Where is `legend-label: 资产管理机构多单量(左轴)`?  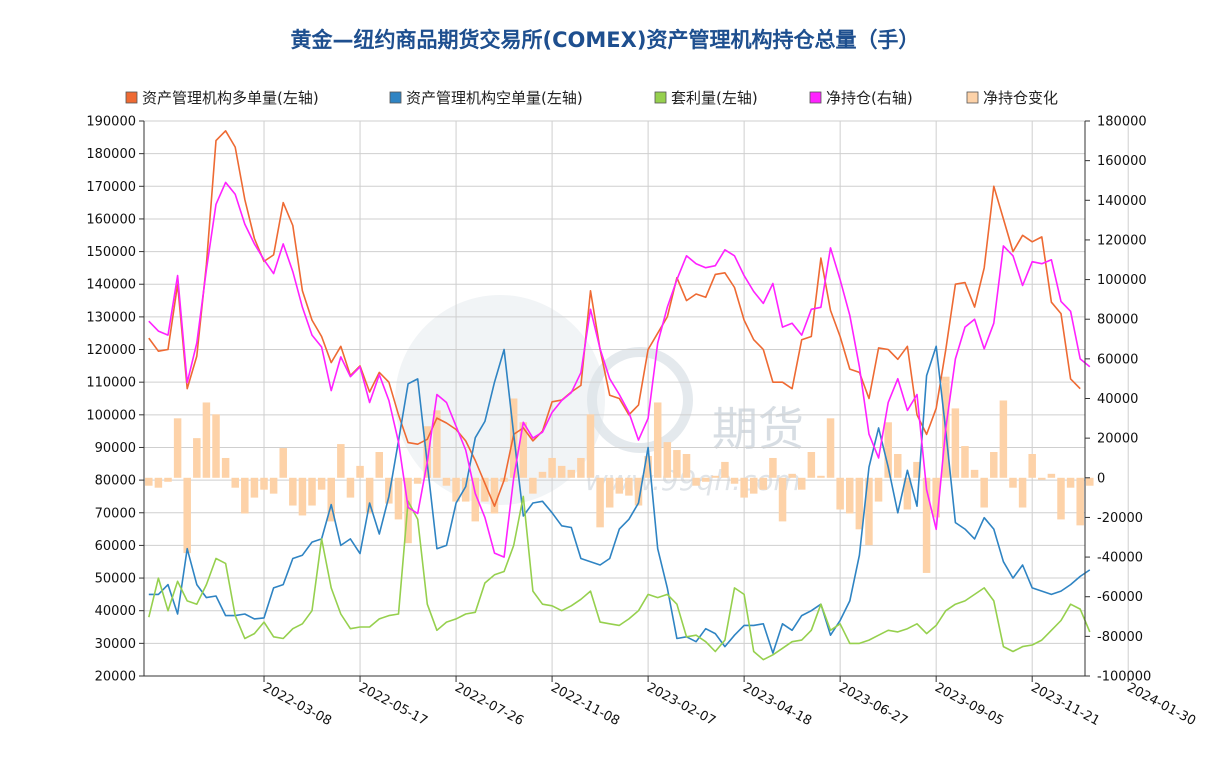 legend-label: 资产管理机构多单量(左轴) is located at coordinates (230, 98).